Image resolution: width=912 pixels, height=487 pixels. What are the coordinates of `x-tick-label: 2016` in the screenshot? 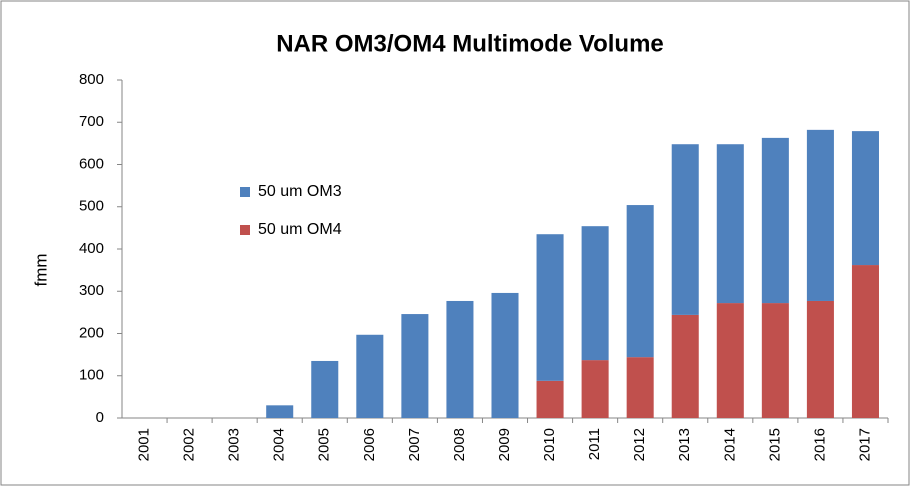 It's located at (819, 444).